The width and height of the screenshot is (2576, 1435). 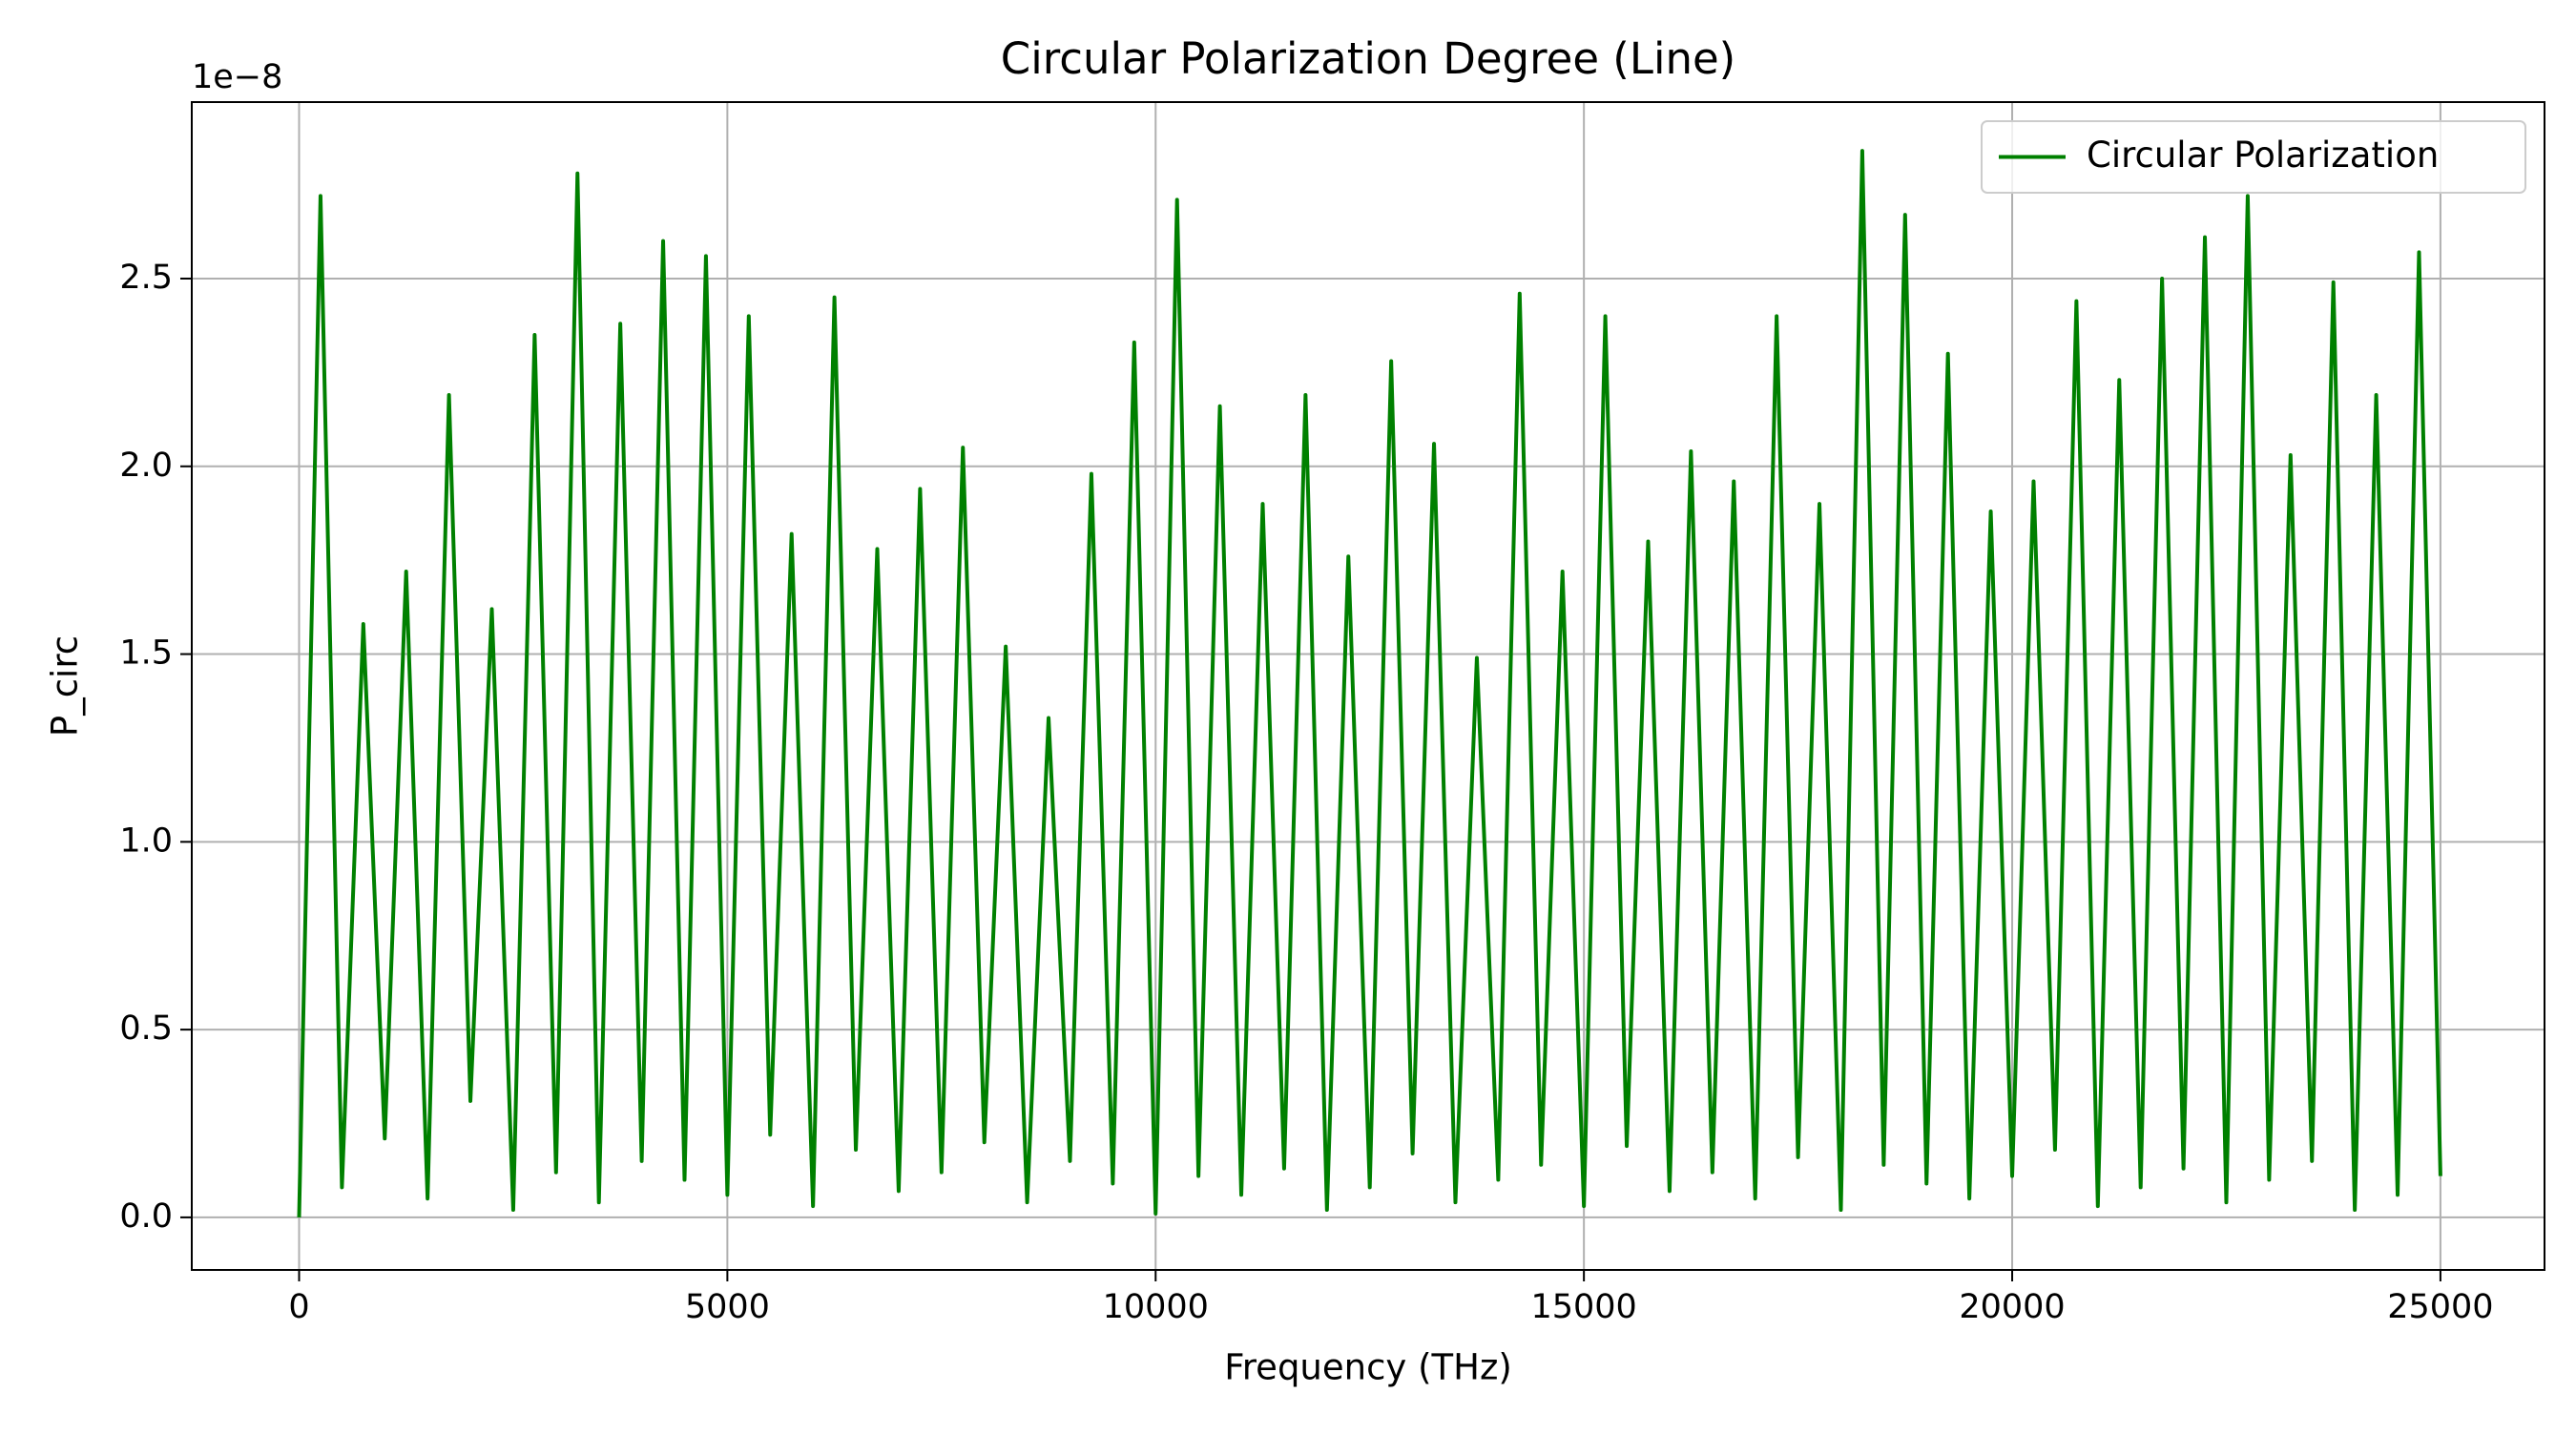 What do you see at coordinates (146, 466) in the screenshot?
I see `y-tick-label: 2.0` at bounding box center [146, 466].